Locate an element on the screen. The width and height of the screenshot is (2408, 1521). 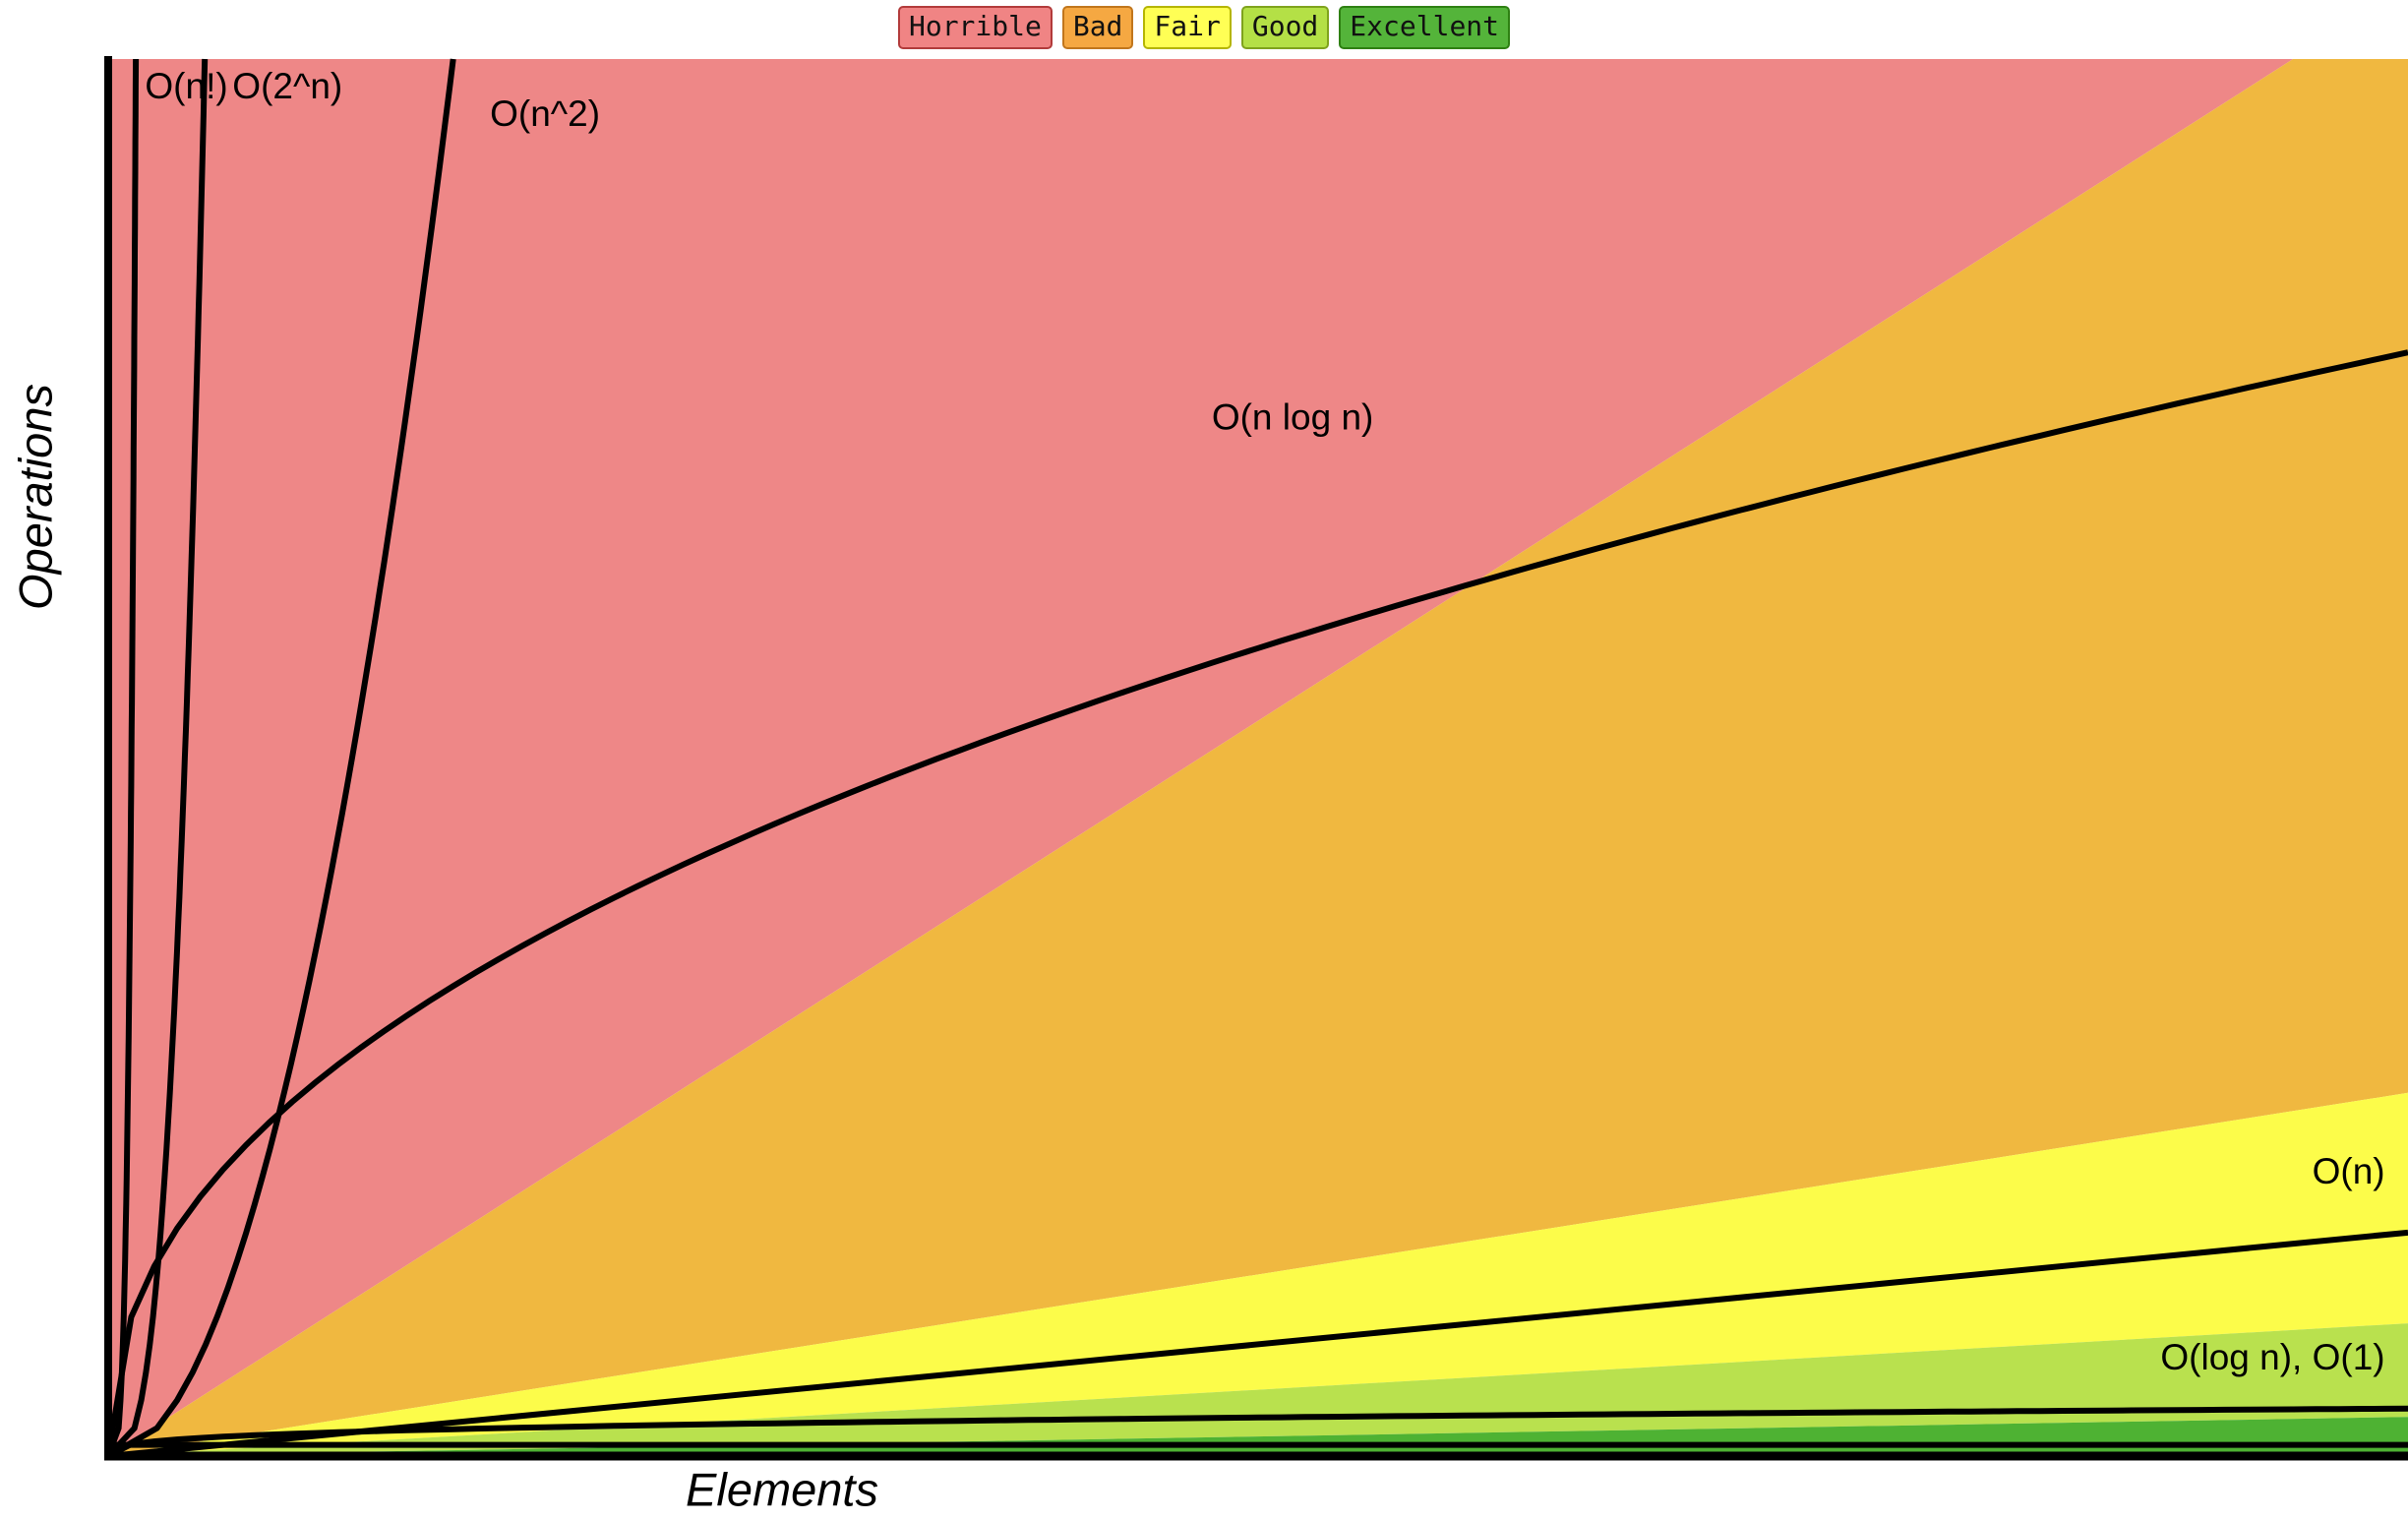
legend: Horrible Bad Fair Good Excellent is located at coordinates (1204, 28).